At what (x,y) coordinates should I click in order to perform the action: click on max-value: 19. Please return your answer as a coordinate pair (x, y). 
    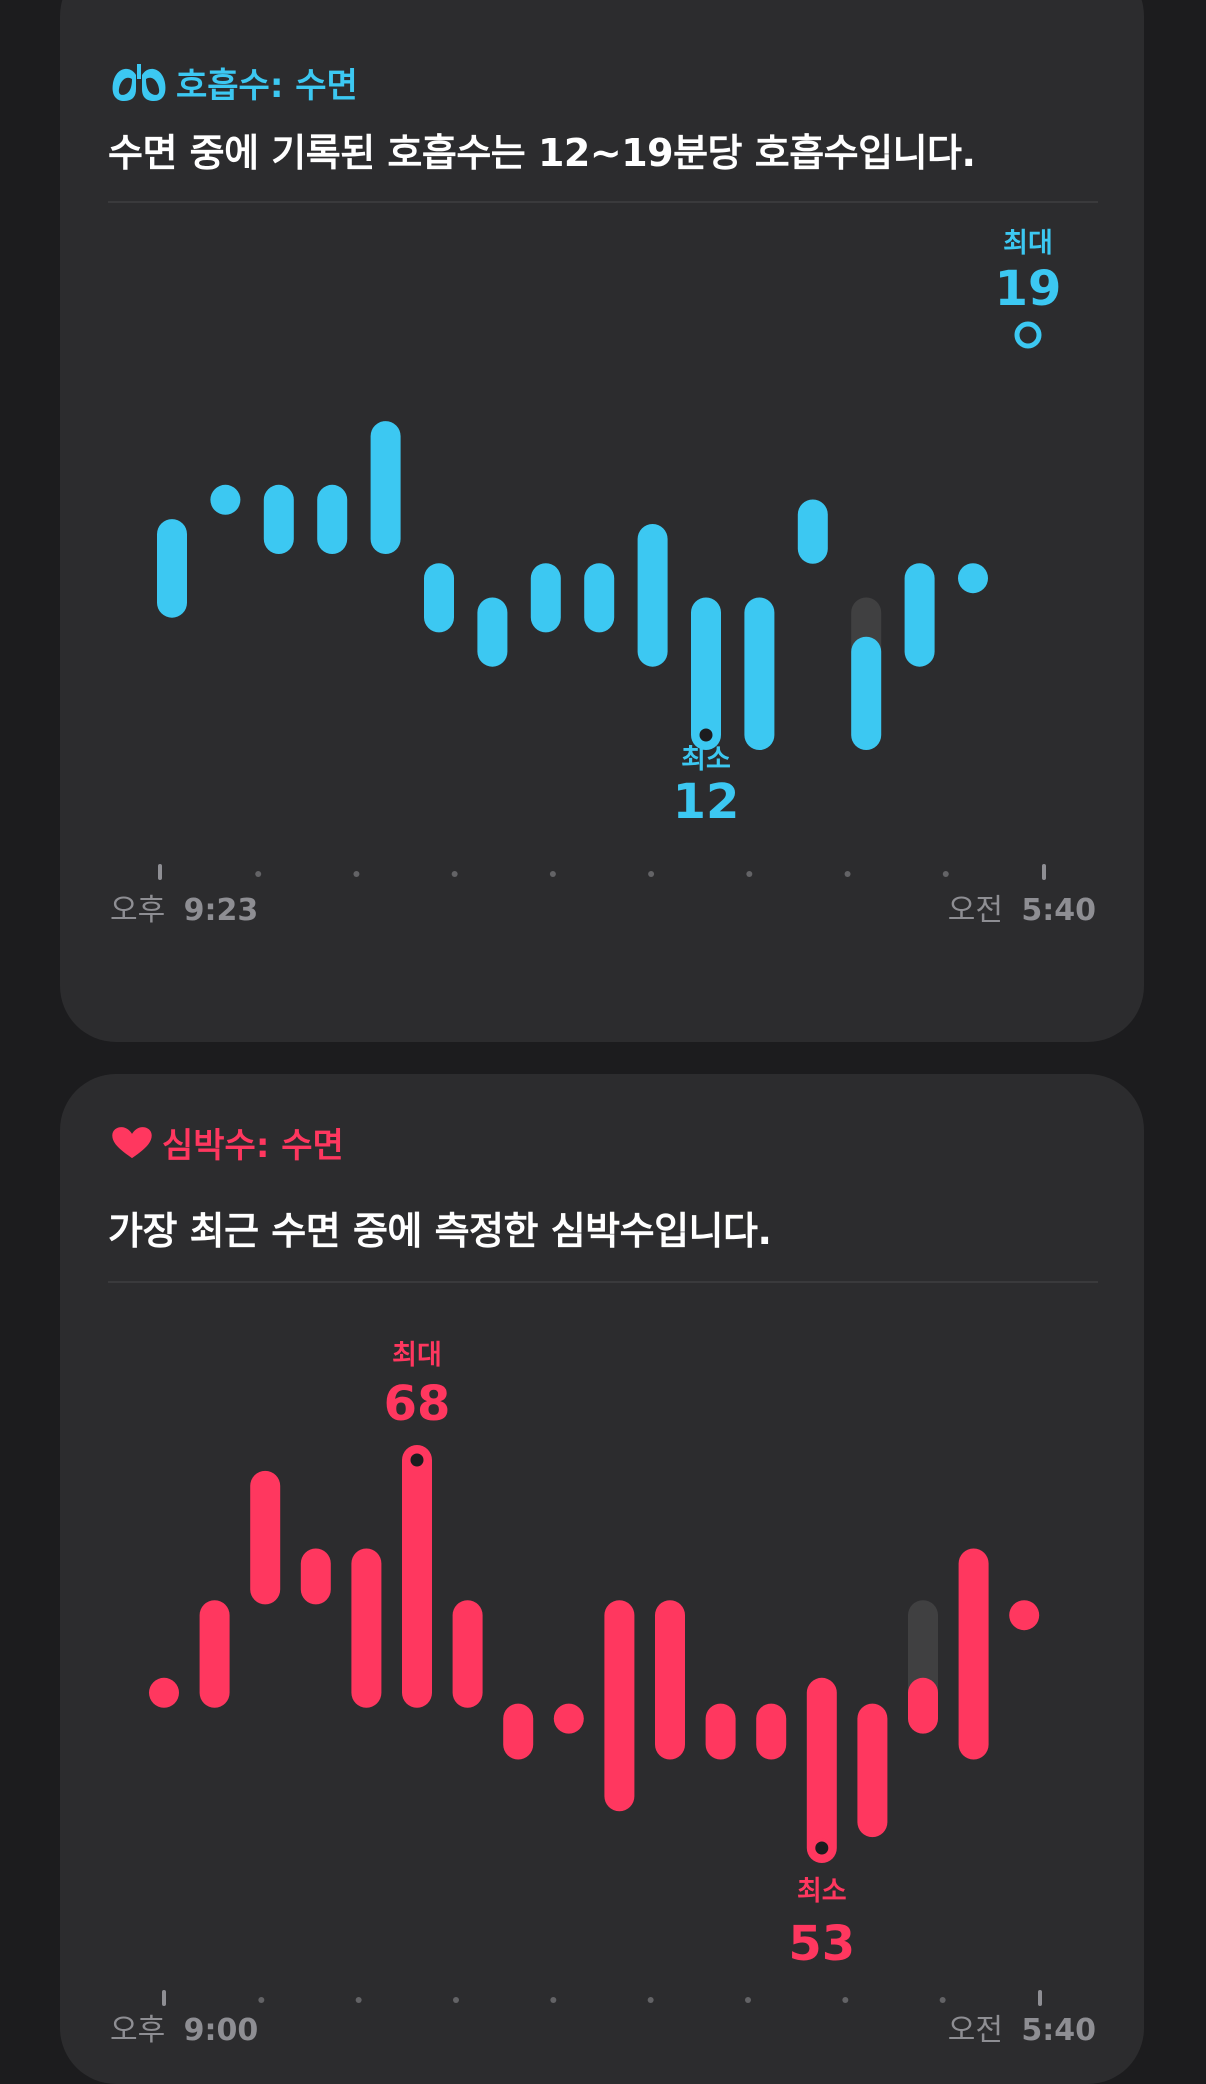
    Looking at the image, I should click on (1028, 289).